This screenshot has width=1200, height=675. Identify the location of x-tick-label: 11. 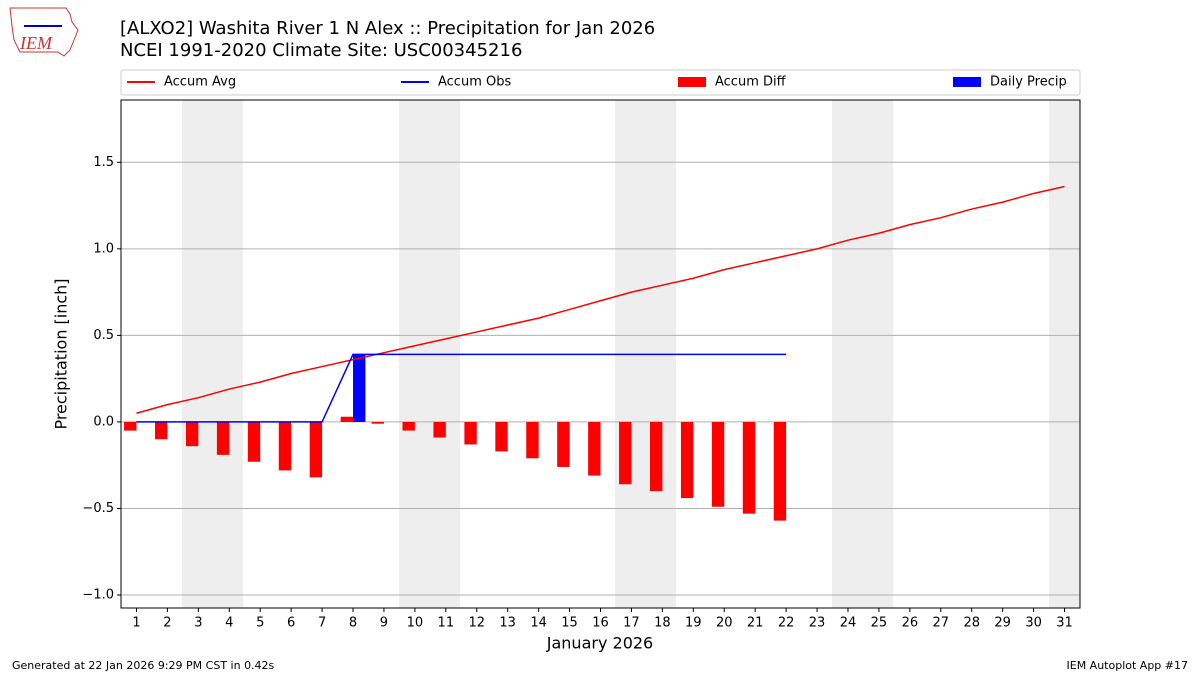
(446, 623).